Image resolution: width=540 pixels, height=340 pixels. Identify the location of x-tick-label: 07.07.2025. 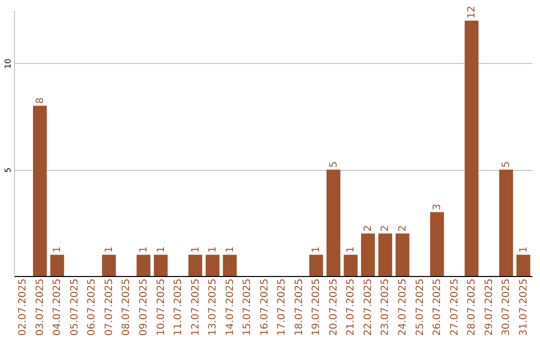
(109, 307).